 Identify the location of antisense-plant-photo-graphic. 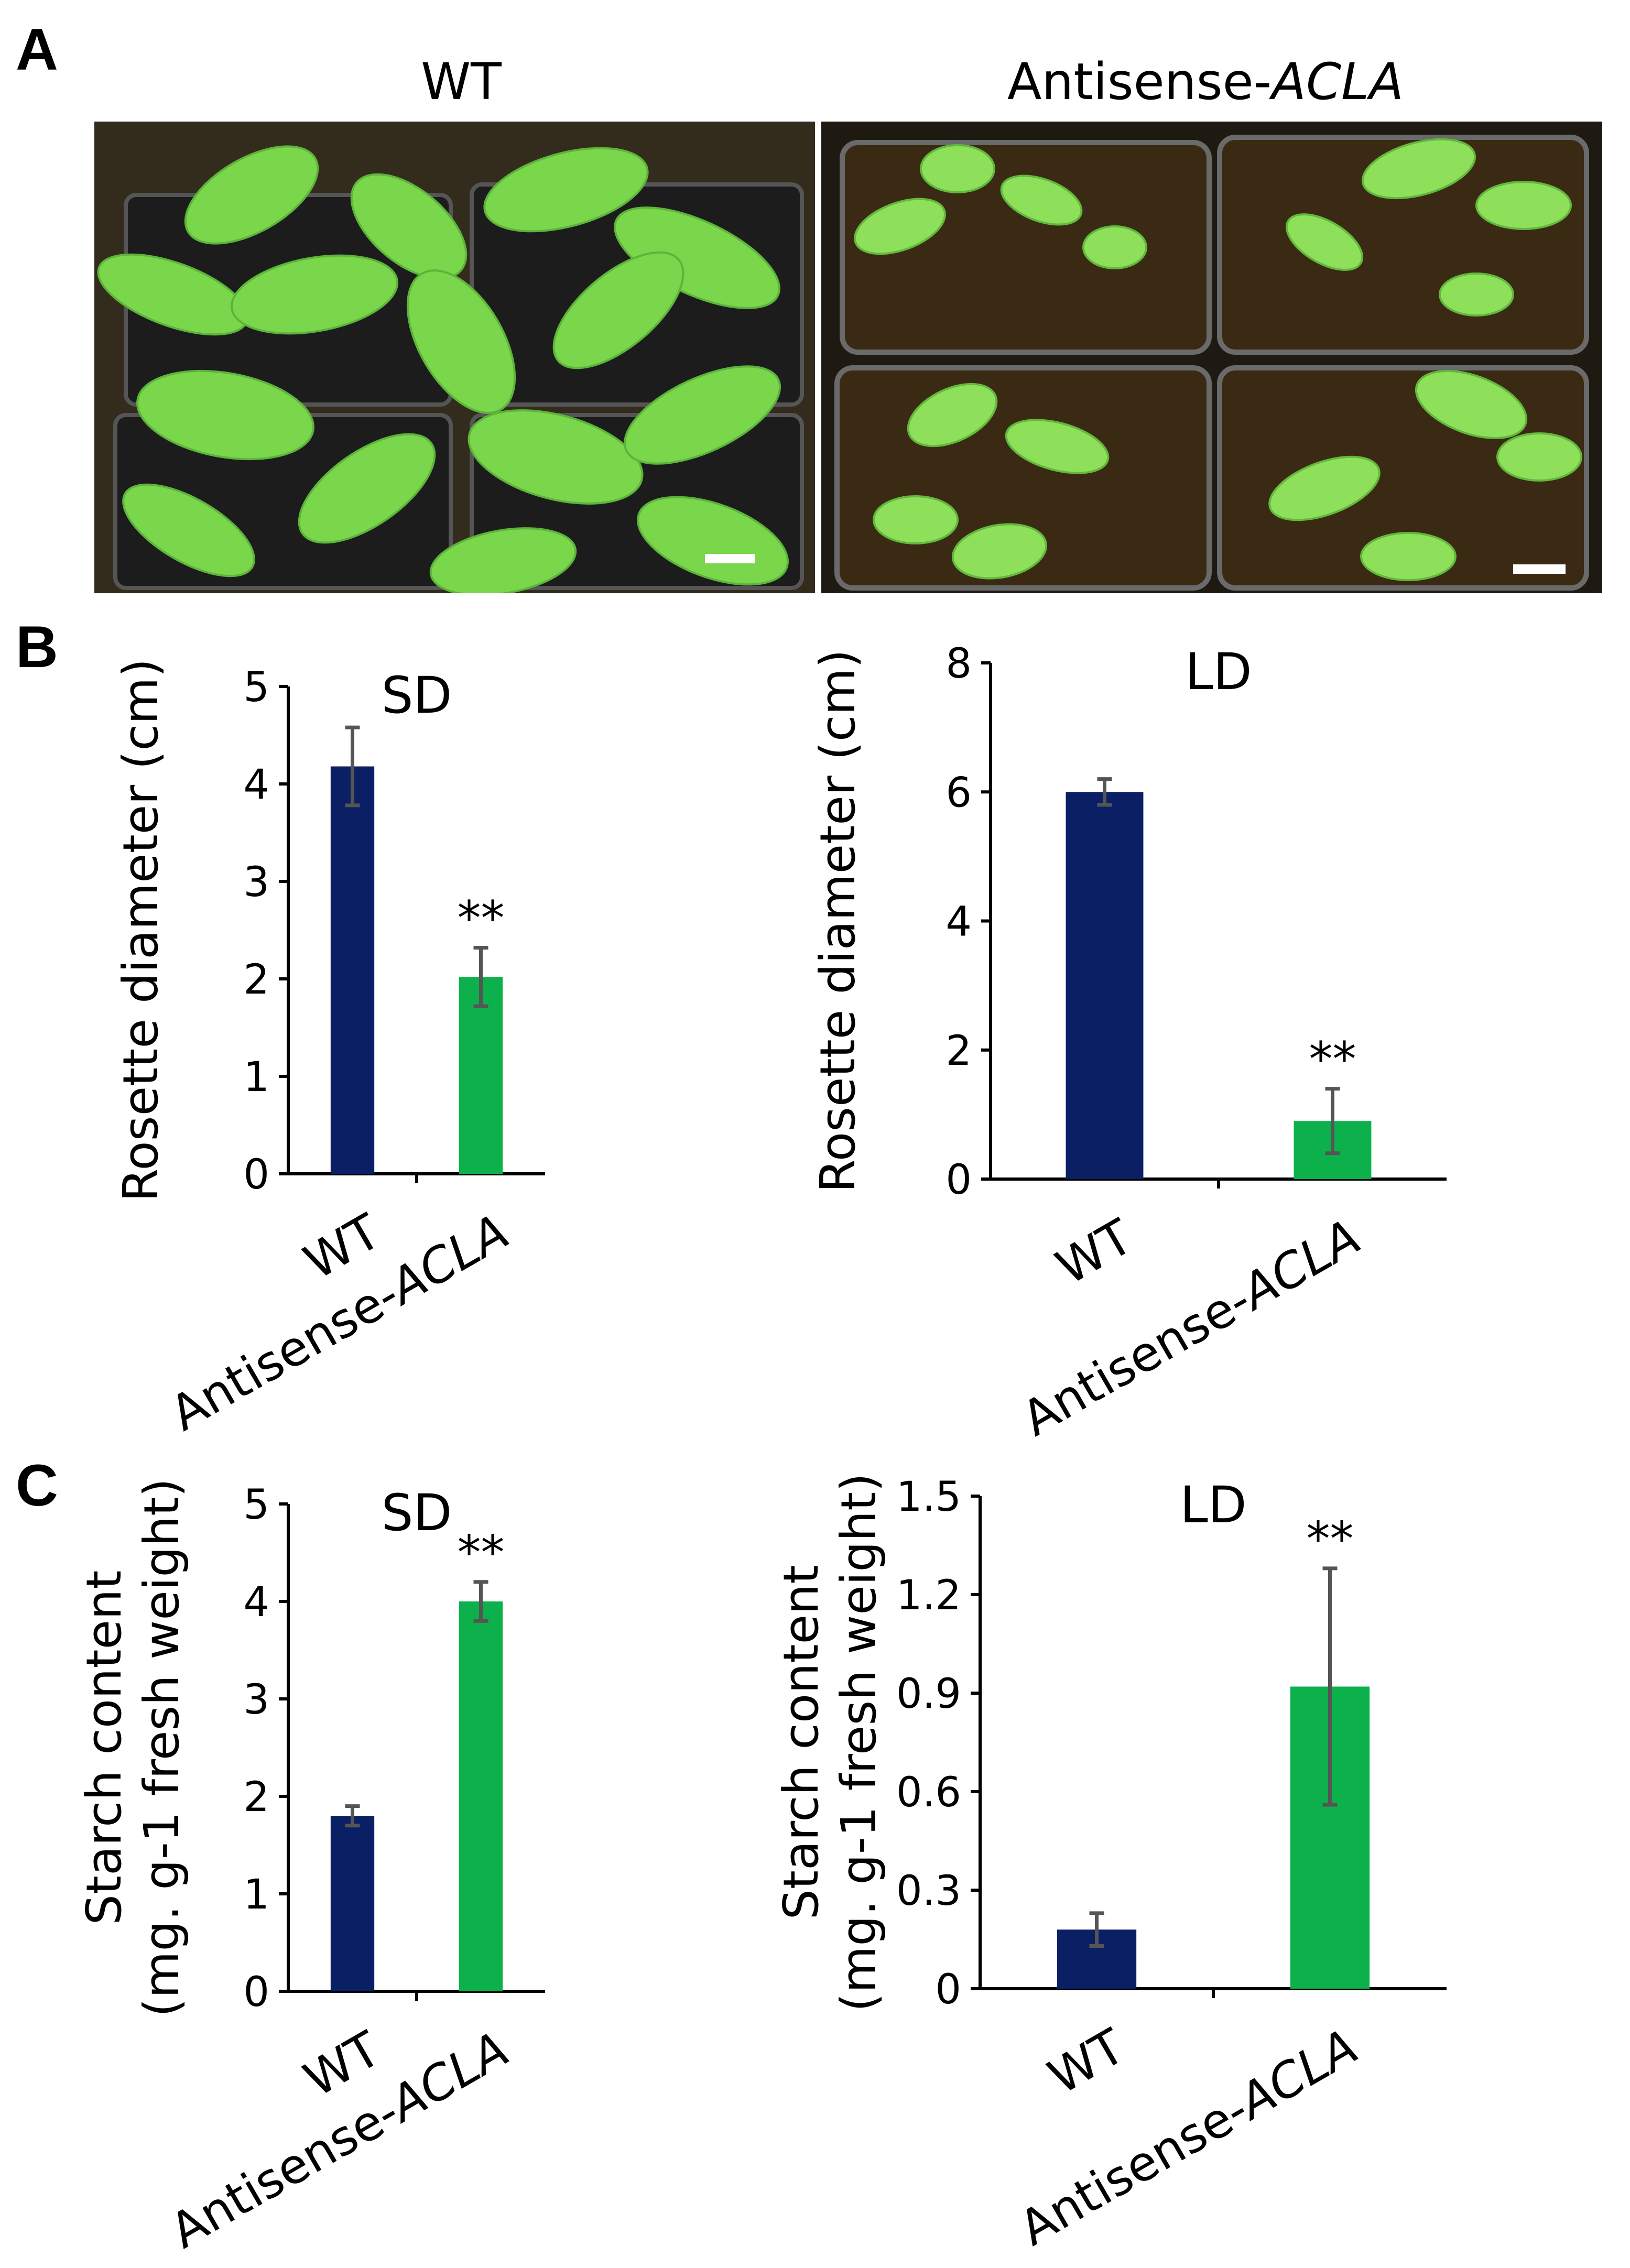
(1211, 357).